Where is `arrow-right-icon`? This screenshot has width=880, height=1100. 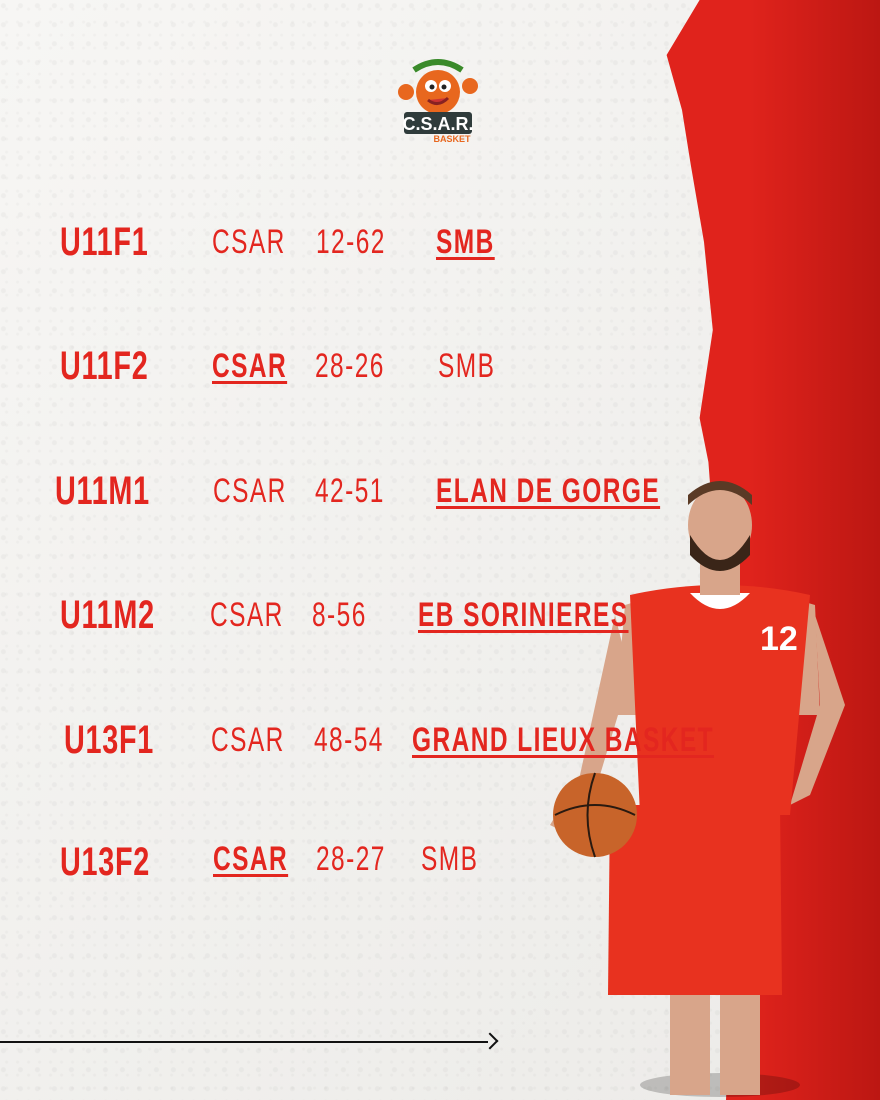 arrow-right-icon is located at coordinates (244, 1042).